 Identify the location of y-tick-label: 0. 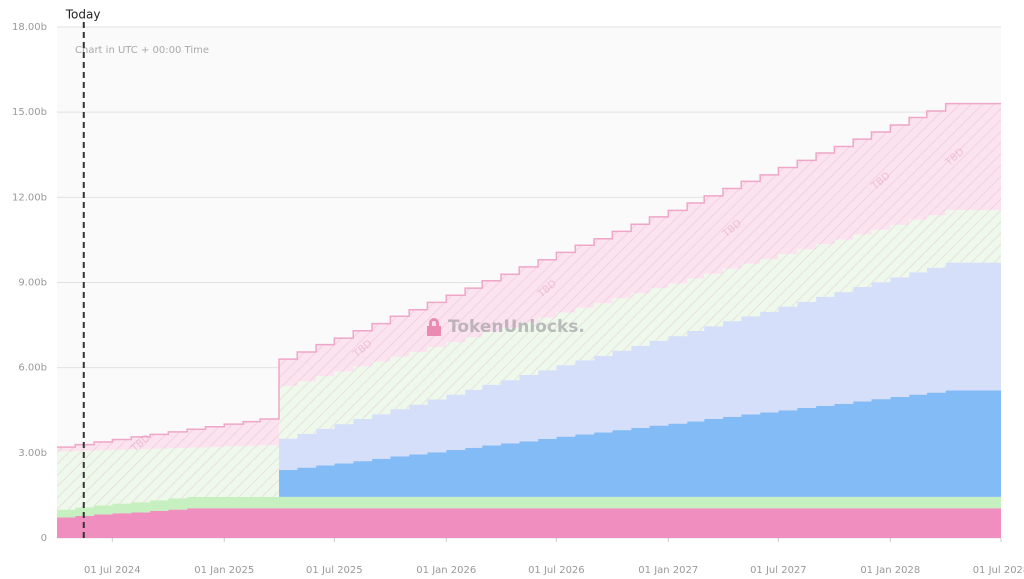
(44, 538).